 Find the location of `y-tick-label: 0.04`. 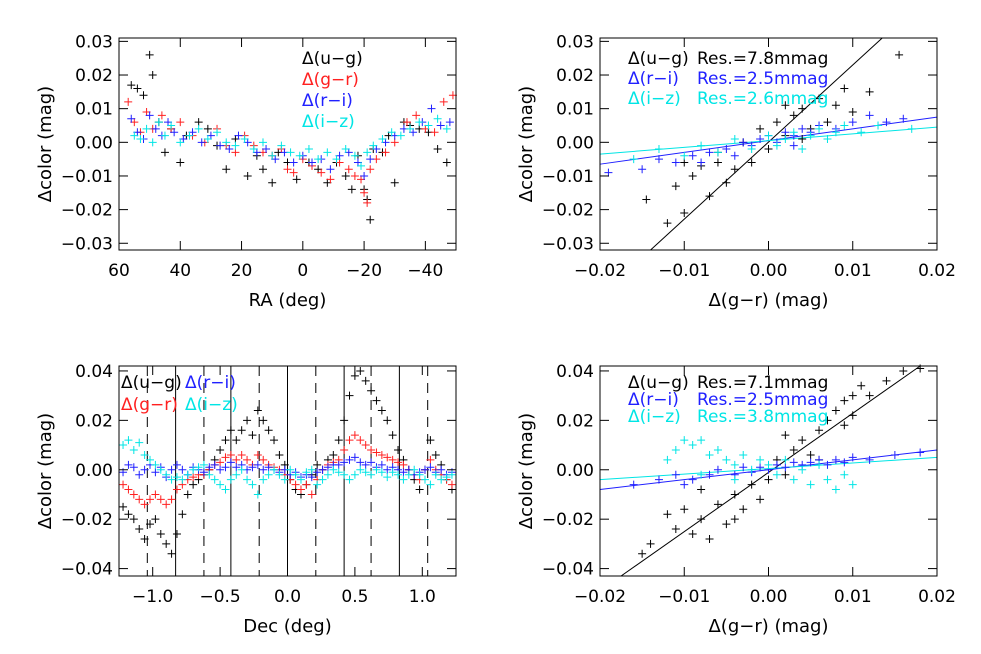

y-tick-label: 0.04 is located at coordinates (575, 372).